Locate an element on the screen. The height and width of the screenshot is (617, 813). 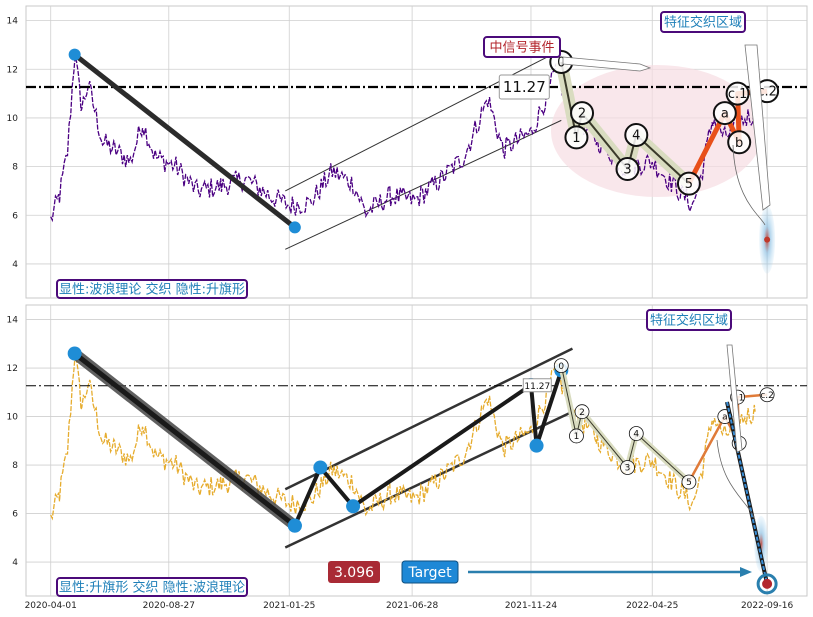
bottom-pattern-box is located at coordinates (152, 587).